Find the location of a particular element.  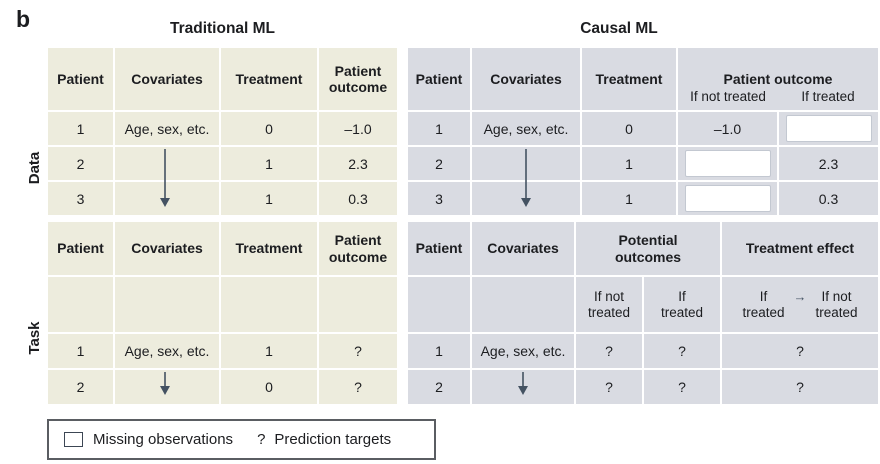

missing-observation-box-icon is located at coordinates (73, 439).